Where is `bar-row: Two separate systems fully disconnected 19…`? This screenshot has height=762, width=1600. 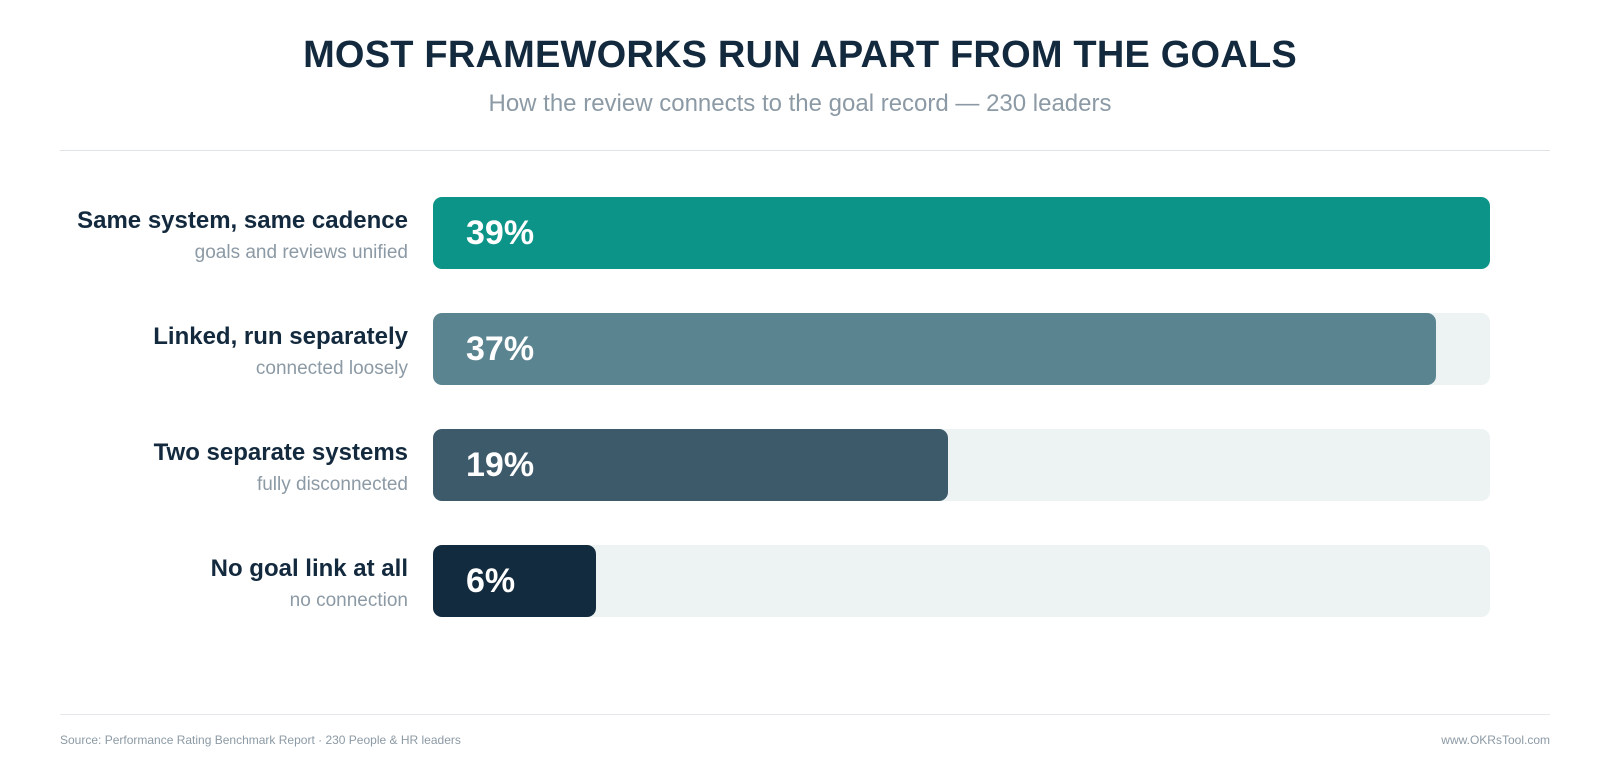
bar-row: Two separate systems fully disconnected 19… is located at coordinates (800, 465).